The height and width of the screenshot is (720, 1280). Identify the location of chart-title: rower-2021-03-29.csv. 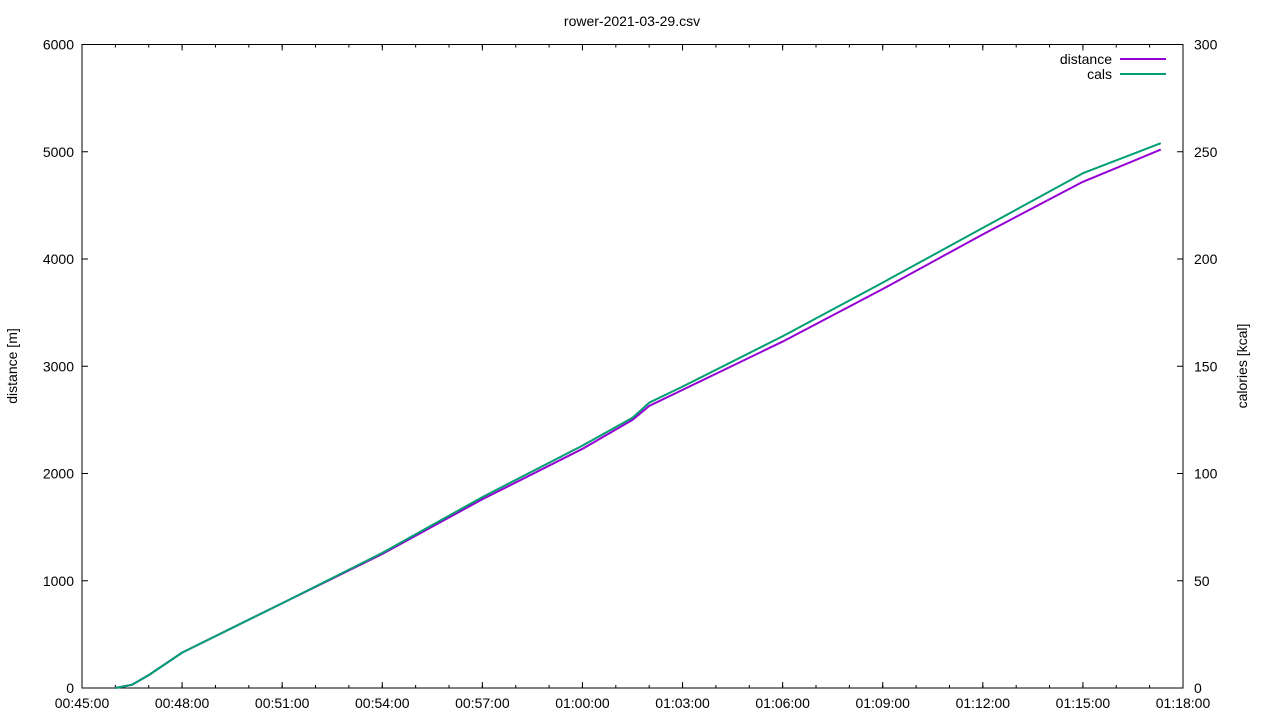
(632, 21).